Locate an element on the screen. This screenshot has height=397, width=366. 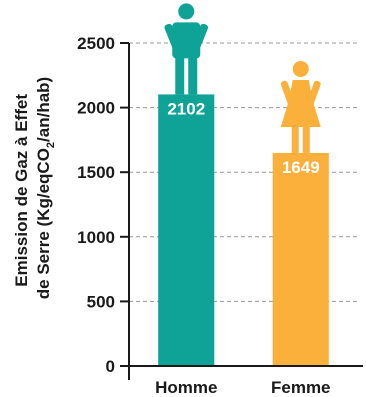
y-tick-label: 500 is located at coordinates (101, 301).